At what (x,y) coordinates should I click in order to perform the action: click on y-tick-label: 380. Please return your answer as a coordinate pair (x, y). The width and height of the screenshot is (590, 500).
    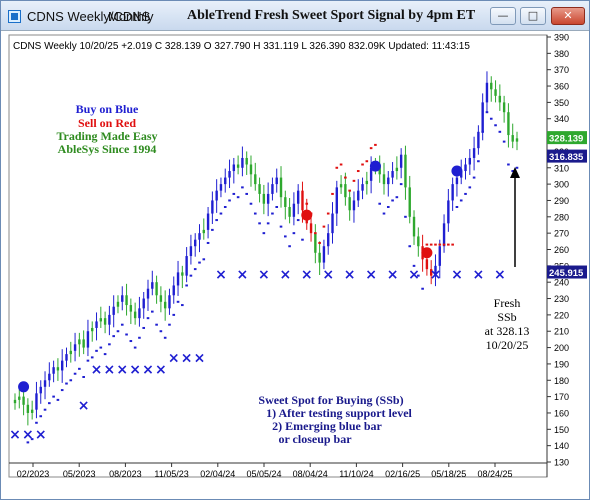
    Looking at the image, I should click on (561, 54).